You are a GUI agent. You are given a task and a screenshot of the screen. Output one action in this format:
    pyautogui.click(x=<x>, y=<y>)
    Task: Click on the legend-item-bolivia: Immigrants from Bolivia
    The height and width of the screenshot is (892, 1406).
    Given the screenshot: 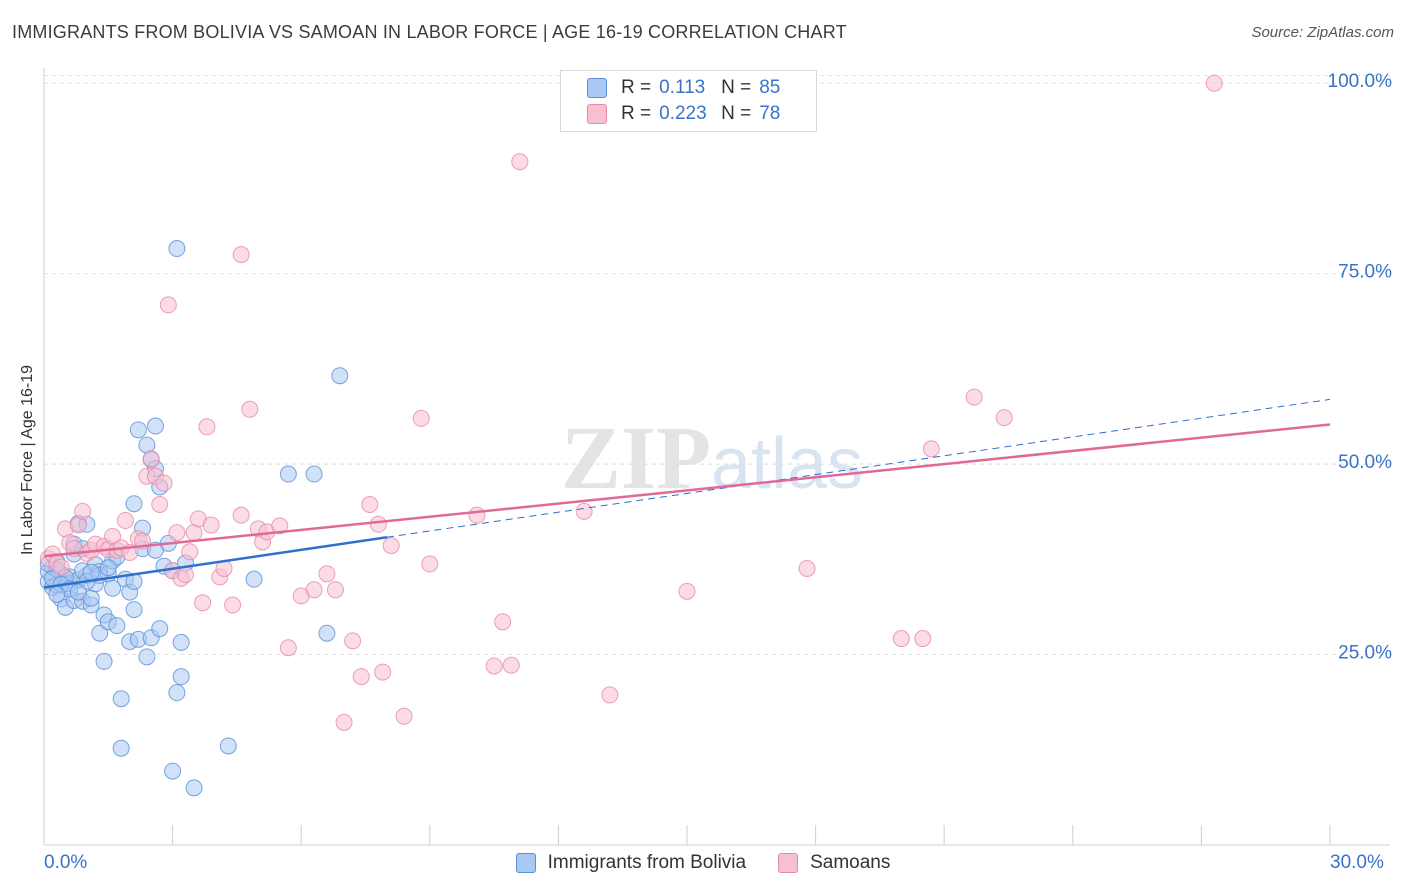 What is the action you would take?
    pyautogui.click(x=631, y=863)
    